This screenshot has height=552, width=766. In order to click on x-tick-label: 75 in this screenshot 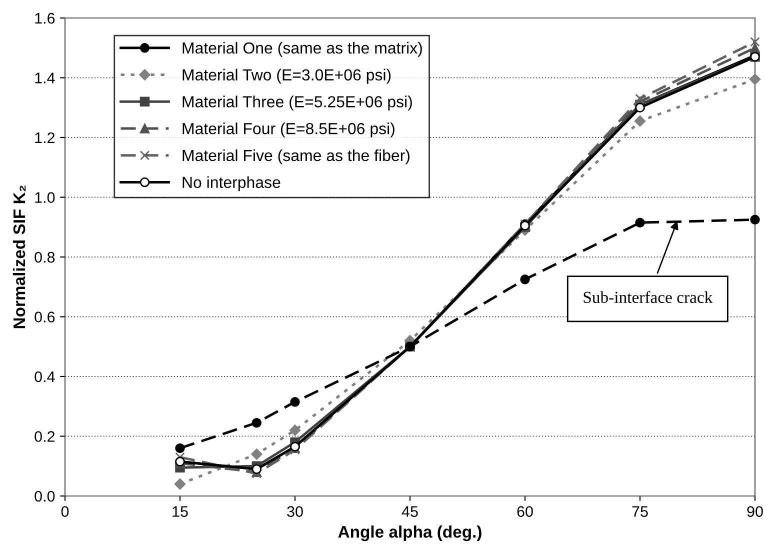, I will do `click(640, 511)`.